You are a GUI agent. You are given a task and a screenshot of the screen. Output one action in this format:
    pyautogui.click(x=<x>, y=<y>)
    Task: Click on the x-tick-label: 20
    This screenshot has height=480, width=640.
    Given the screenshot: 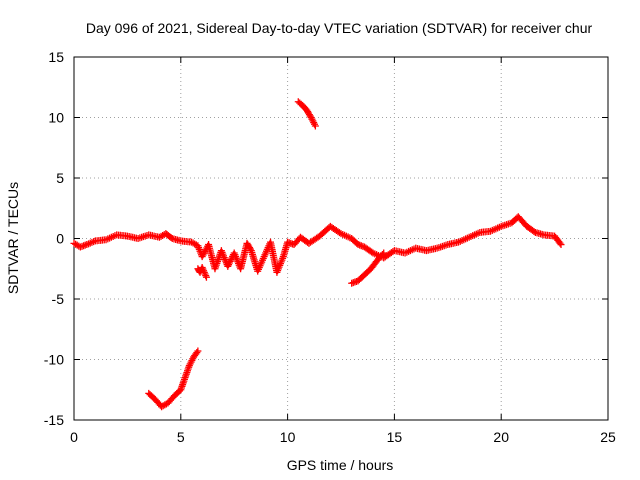 What is the action you would take?
    pyautogui.click(x=501, y=437)
    